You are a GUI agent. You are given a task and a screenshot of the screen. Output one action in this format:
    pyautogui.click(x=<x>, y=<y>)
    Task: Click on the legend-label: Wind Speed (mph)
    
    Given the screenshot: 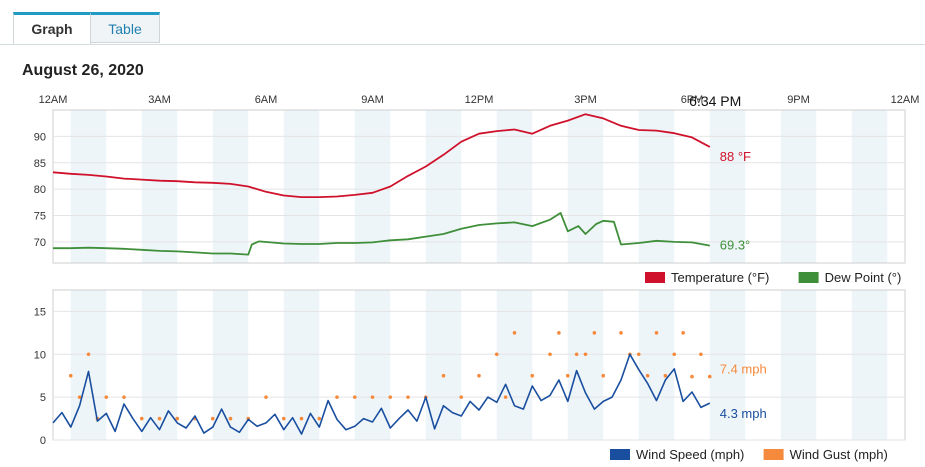 What is the action you would take?
    pyautogui.click(x=690, y=454)
    